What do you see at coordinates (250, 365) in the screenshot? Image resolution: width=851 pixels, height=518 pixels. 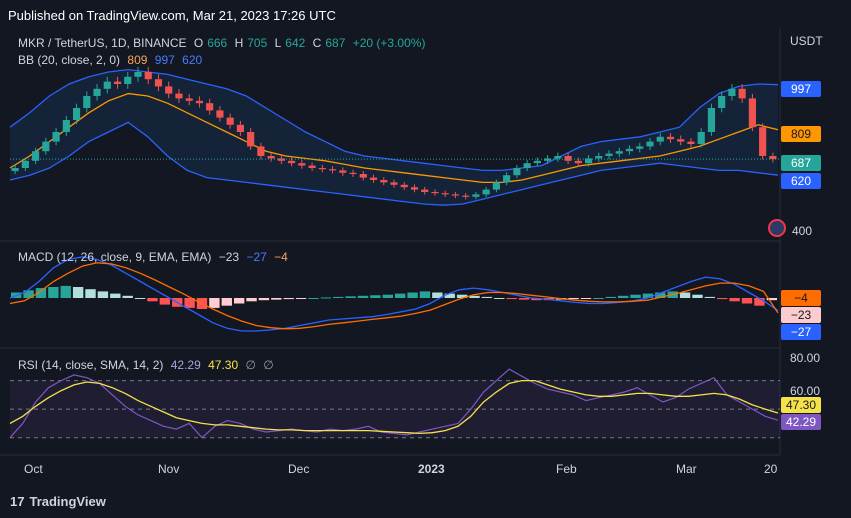 I see `rsi-sym-1: ∅` at bounding box center [250, 365].